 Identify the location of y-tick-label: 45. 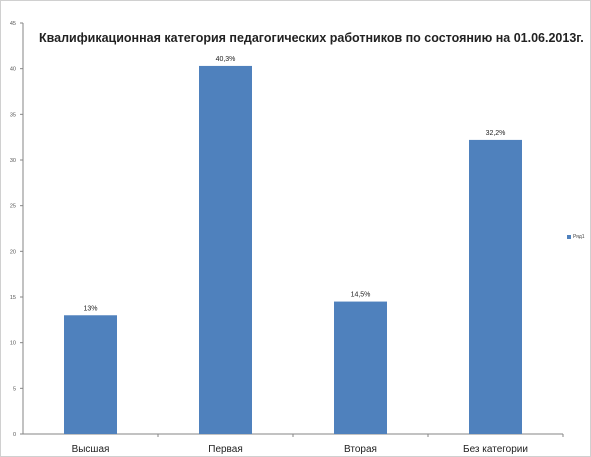
(13, 24).